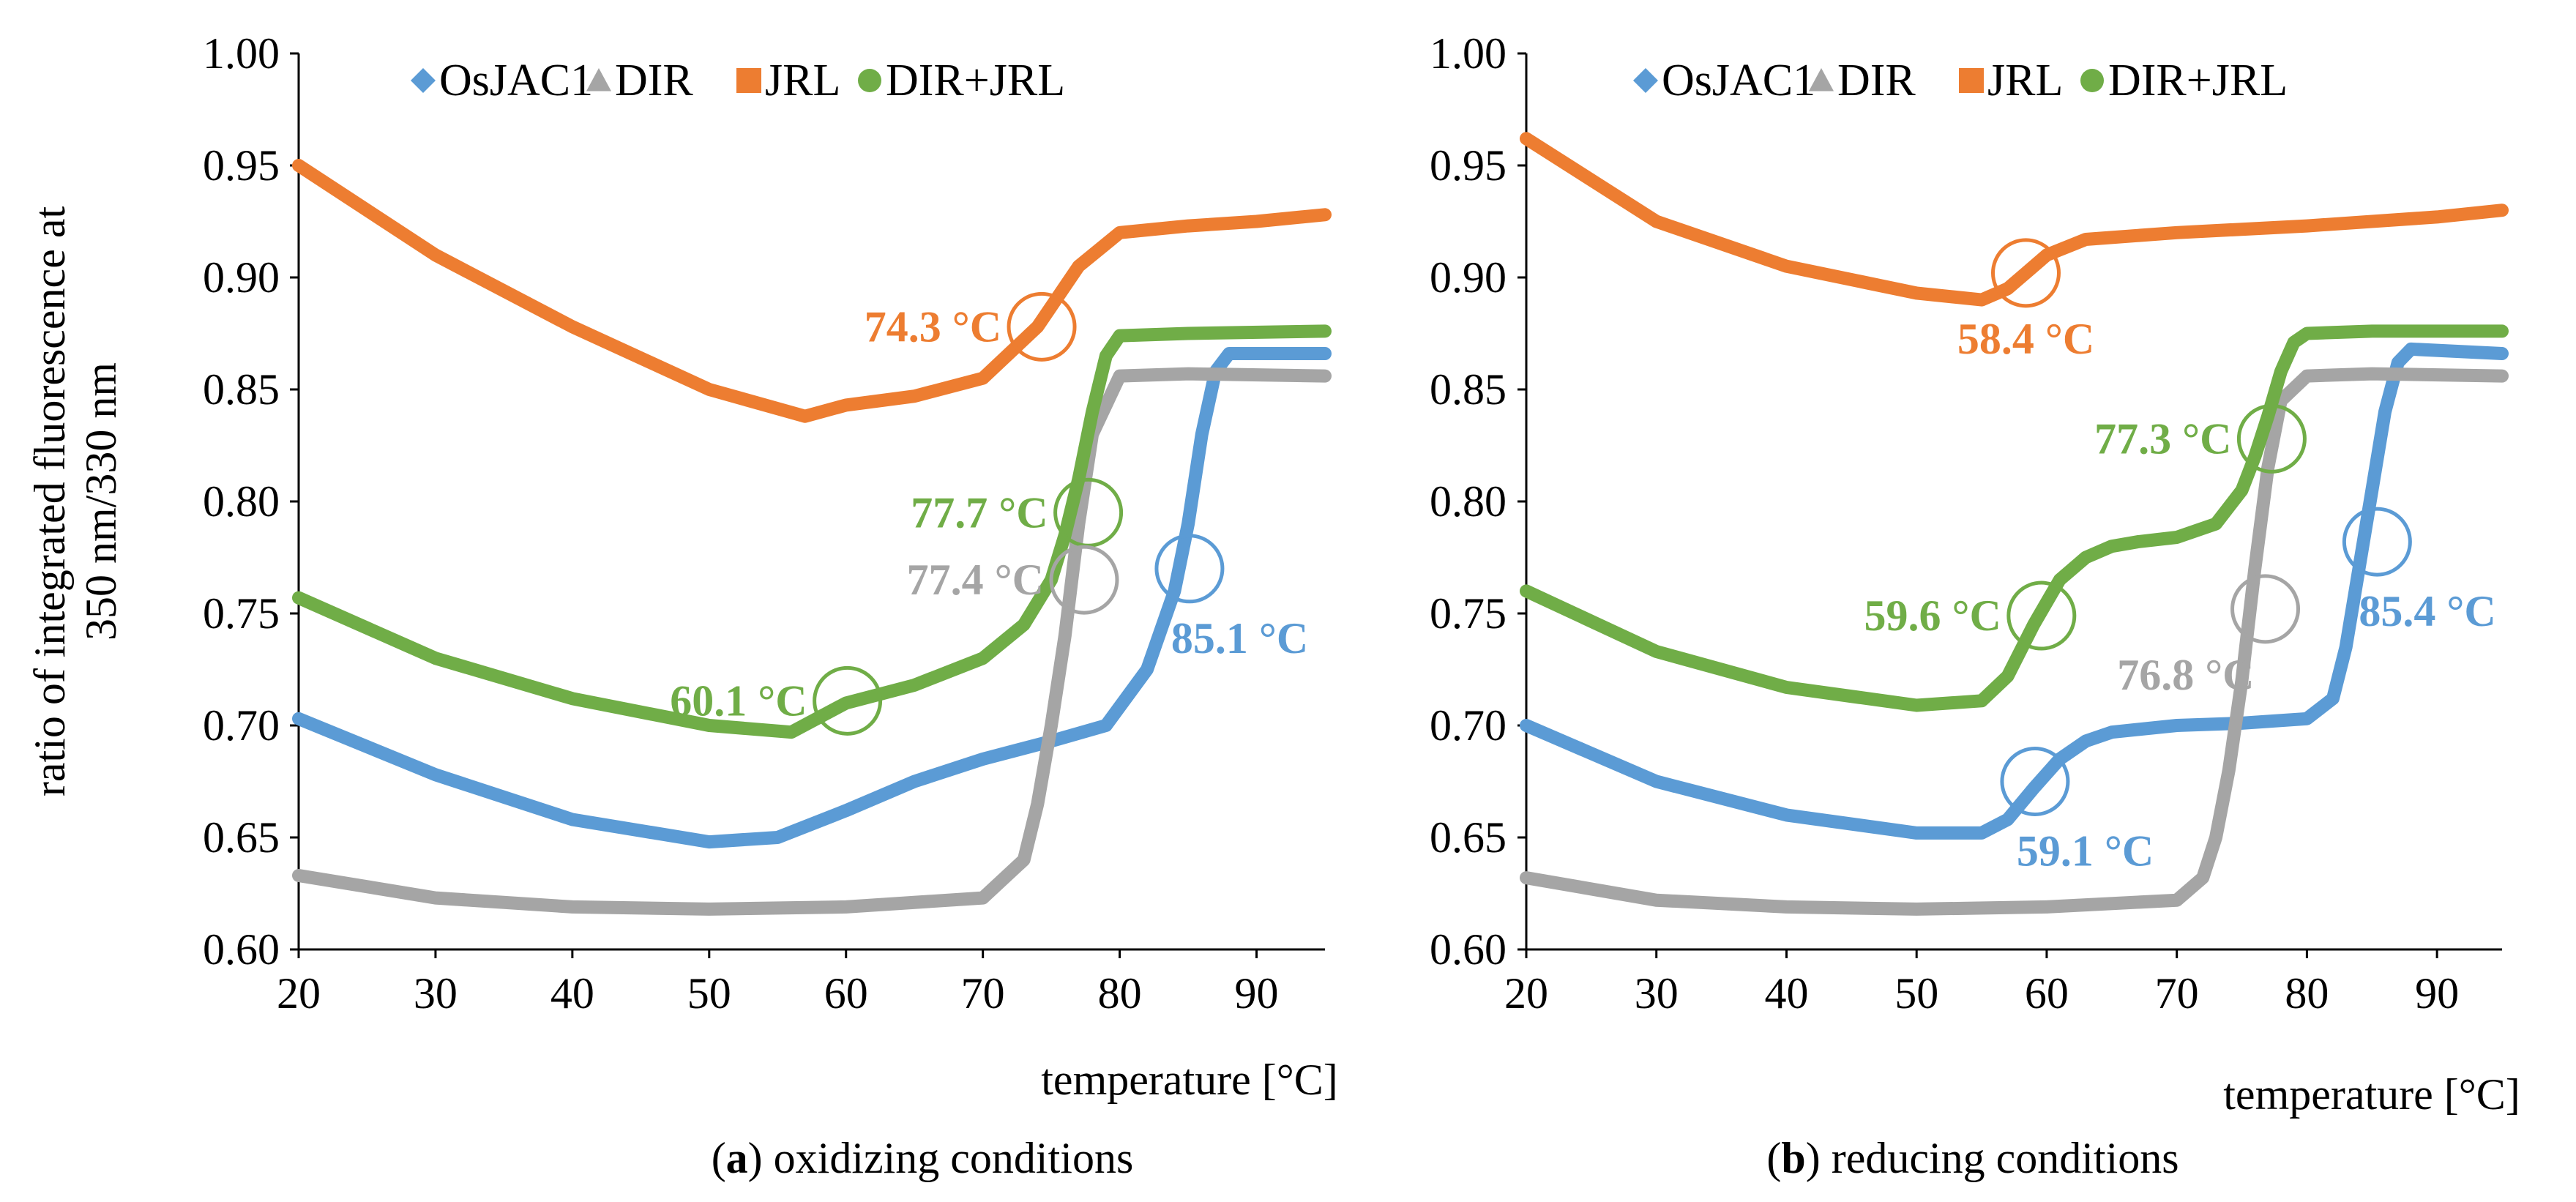  What do you see at coordinates (737, 1158) in the screenshot?
I see `caption-letter: a` at bounding box center [737, 1158].